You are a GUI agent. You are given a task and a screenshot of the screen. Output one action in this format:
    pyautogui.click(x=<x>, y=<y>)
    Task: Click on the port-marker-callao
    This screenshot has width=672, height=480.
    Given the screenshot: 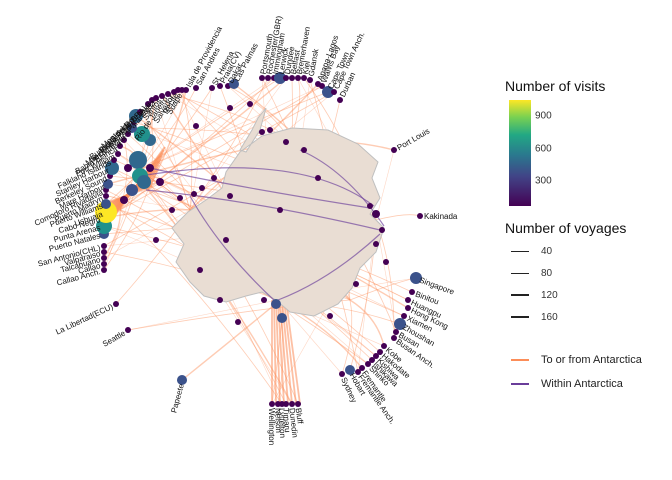 What is the action you would take?
    pyautogui.click(x=104, y=264)
    